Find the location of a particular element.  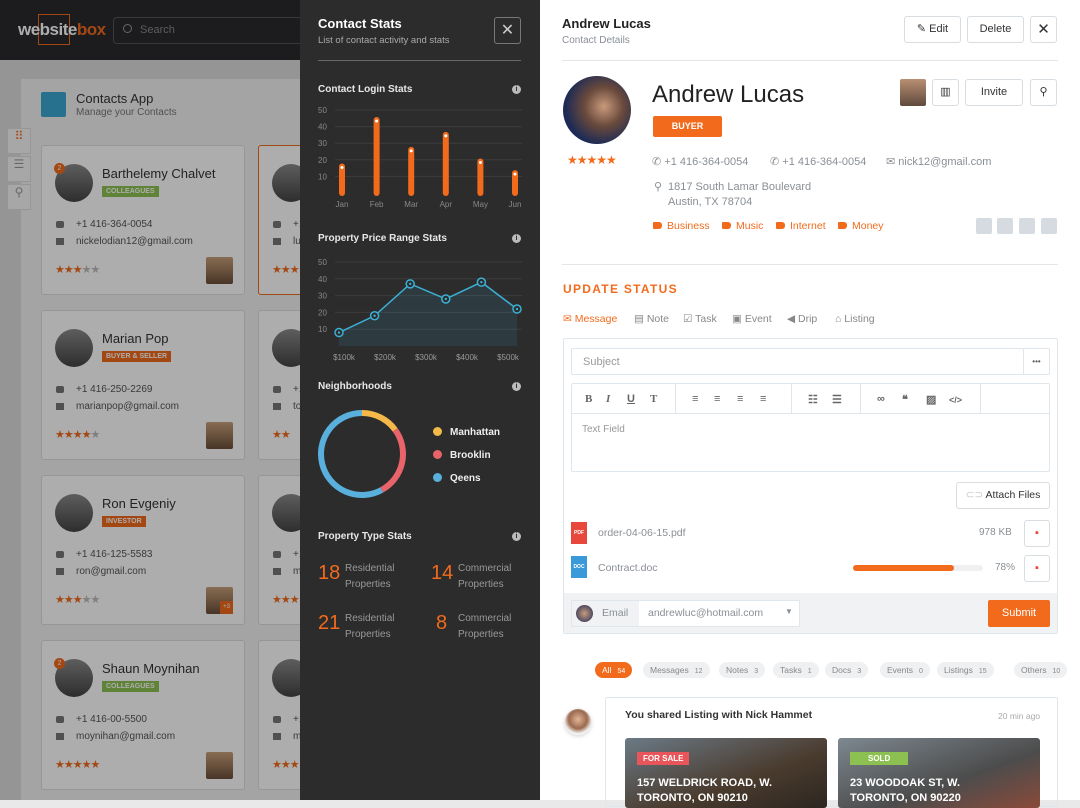

subject-input: Subject is located at coordinates (810, 361).